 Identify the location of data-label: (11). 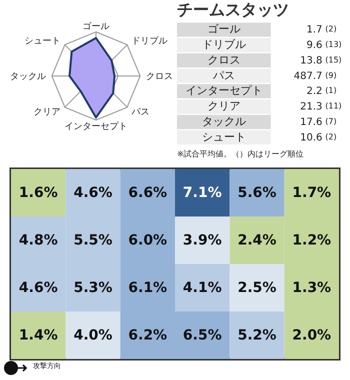
(333, 106).